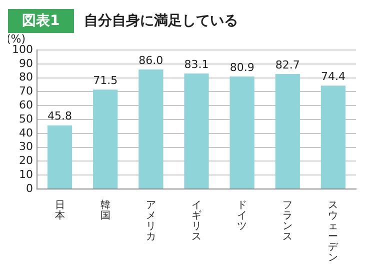 This screenshot has width=370, height=275. I want to click on chart-title: 図表1, so click(41, 21).